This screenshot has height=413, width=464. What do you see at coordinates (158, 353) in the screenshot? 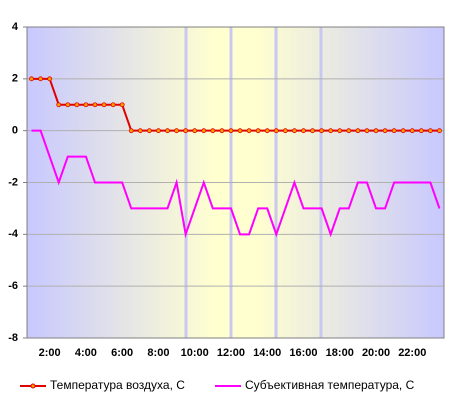
I see `x-tick-label: 8:00` at bounding box center [158, 353].